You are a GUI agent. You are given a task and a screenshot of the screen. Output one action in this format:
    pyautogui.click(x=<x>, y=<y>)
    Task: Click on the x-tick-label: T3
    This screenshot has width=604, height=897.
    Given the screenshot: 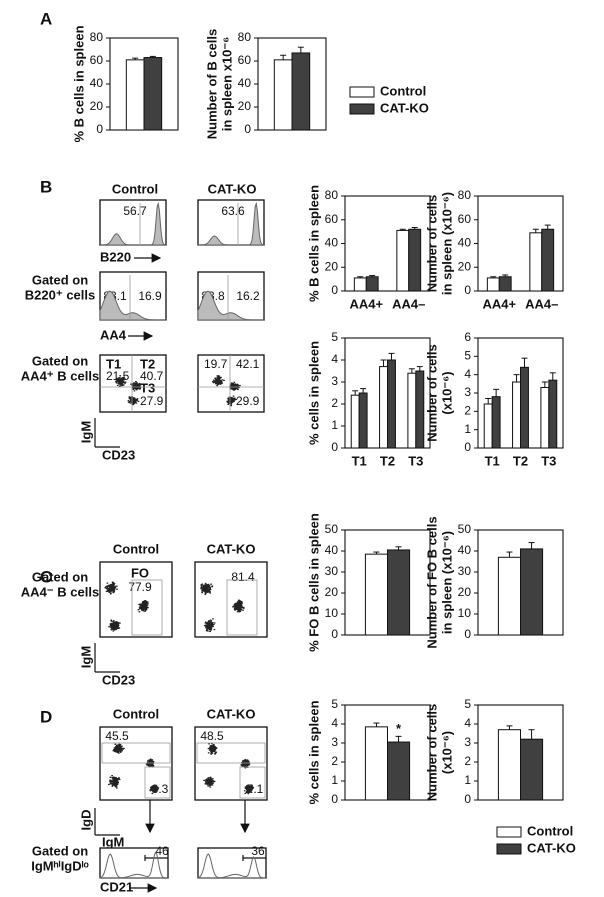 What is the action you would take?
    pyautogui.click(x=548, y=460)
    